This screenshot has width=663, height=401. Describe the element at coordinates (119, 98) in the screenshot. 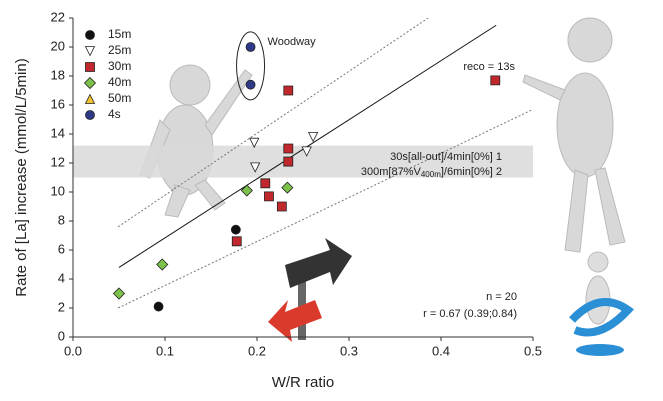

I see `legend-label: 50m` at that location.